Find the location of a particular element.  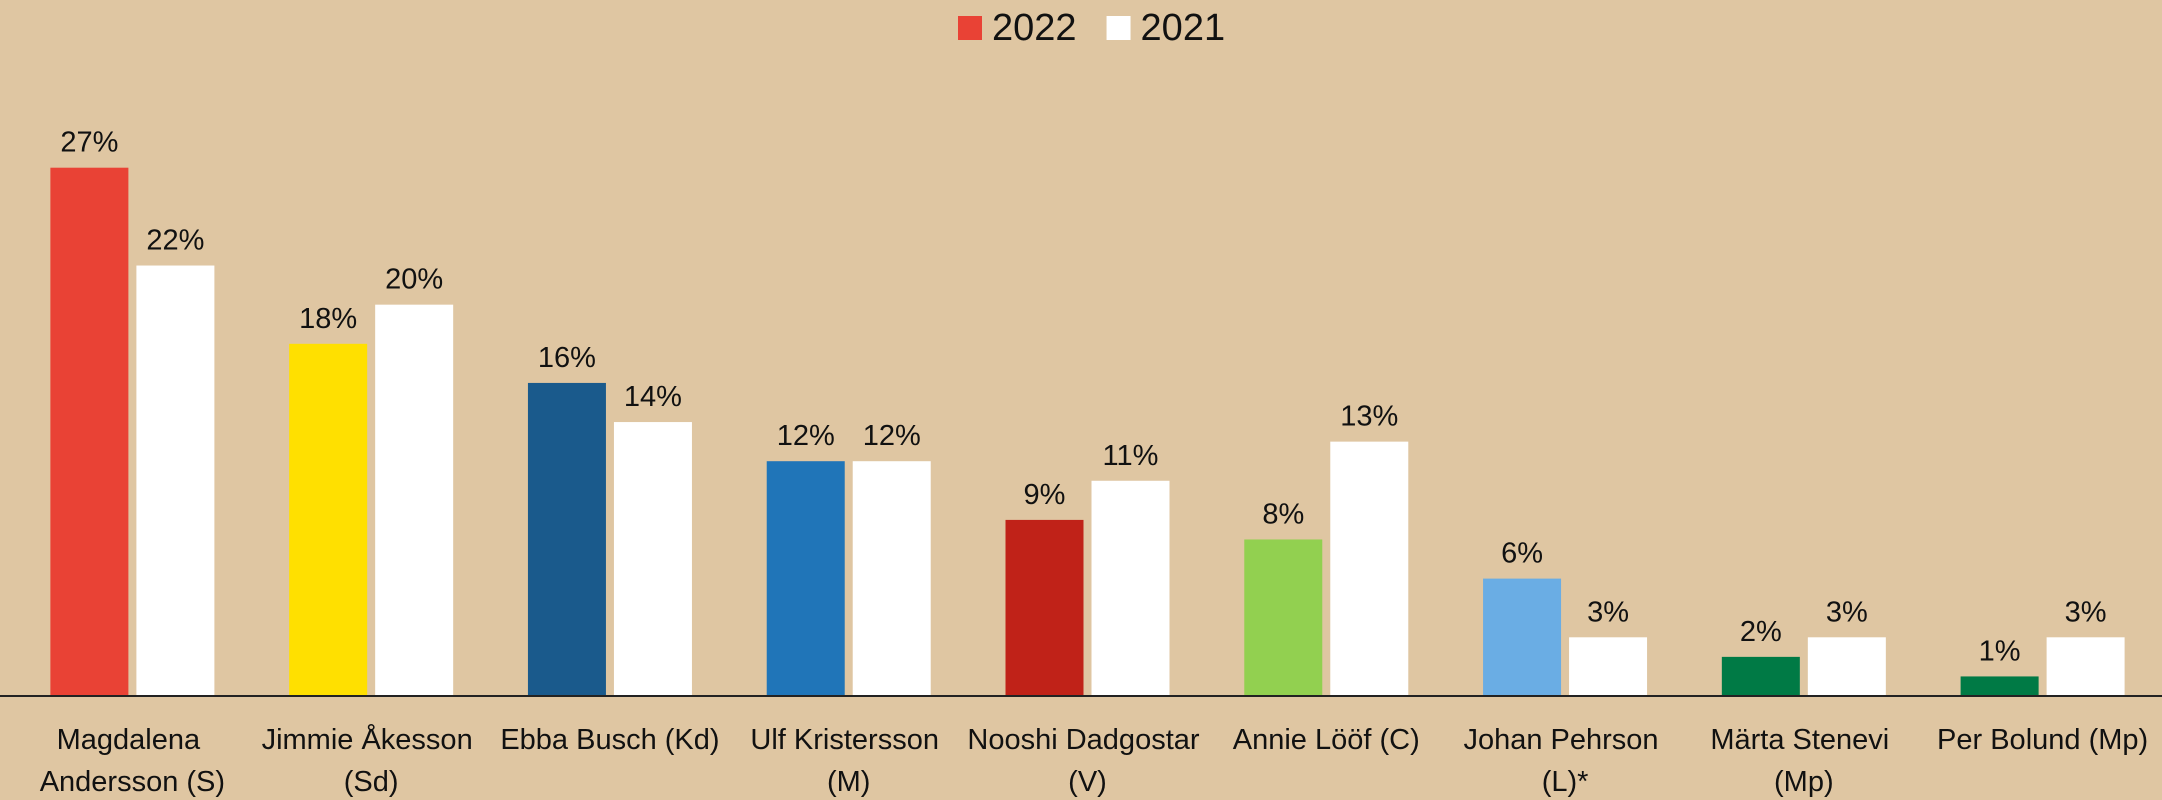

data-label: 1% is located at coordinates (2000, 651).